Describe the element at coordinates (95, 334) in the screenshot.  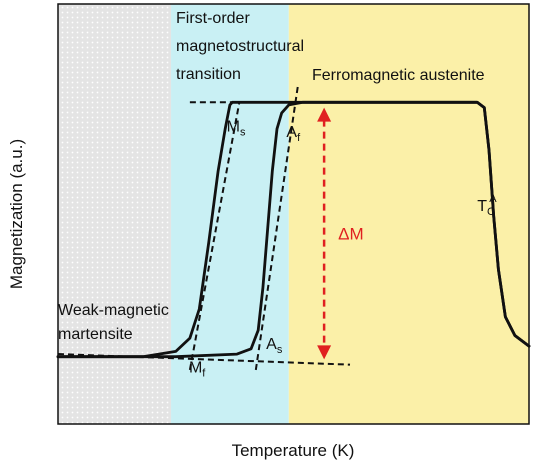
I see `martensite-label-line-2: martensite` at that location.